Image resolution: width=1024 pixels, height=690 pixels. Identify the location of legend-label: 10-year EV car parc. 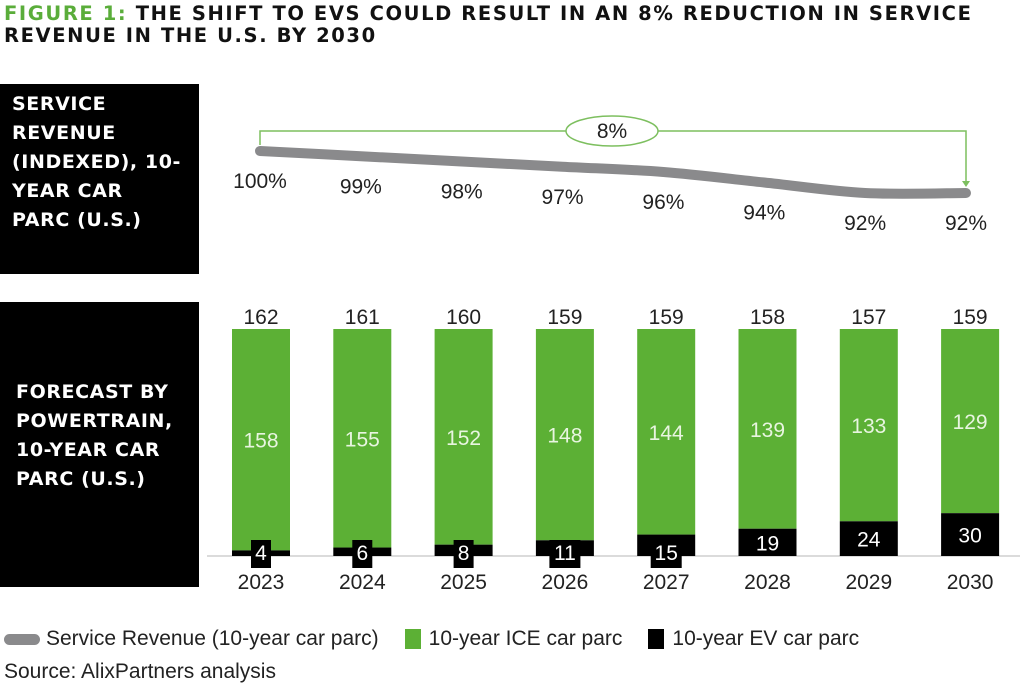
(766, 638).